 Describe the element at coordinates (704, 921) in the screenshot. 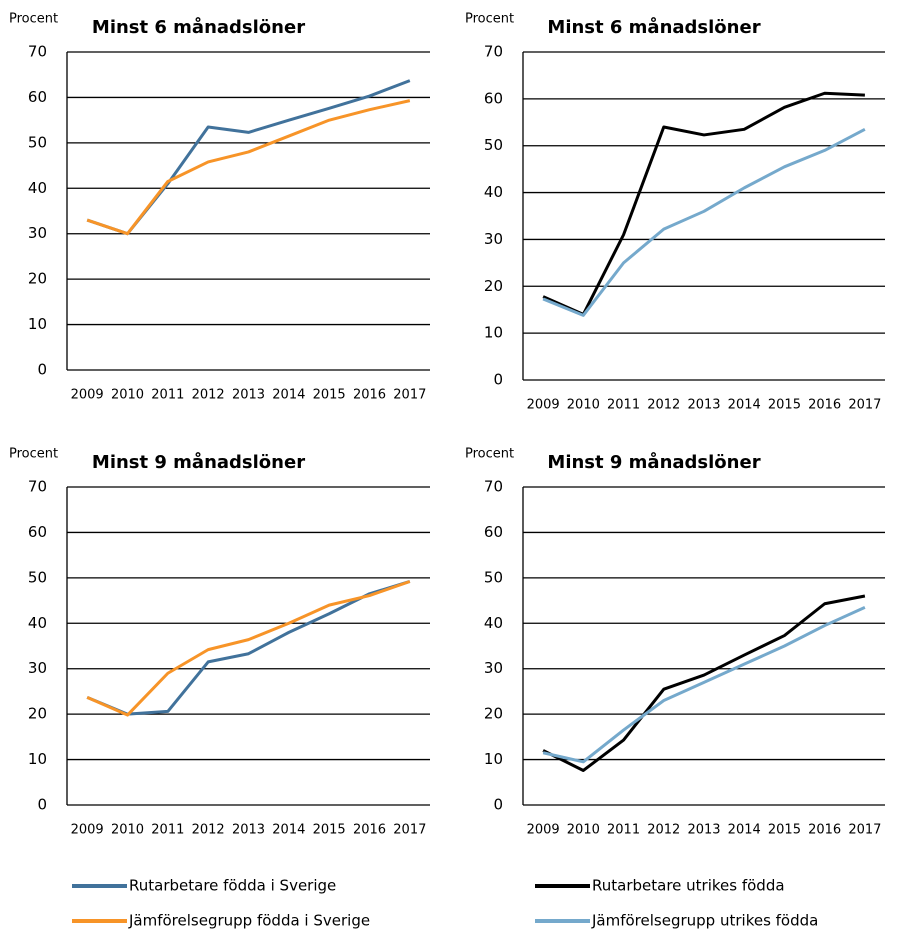

I see `legend-label: Jämförelsegrupp utrikes födda` at that location.